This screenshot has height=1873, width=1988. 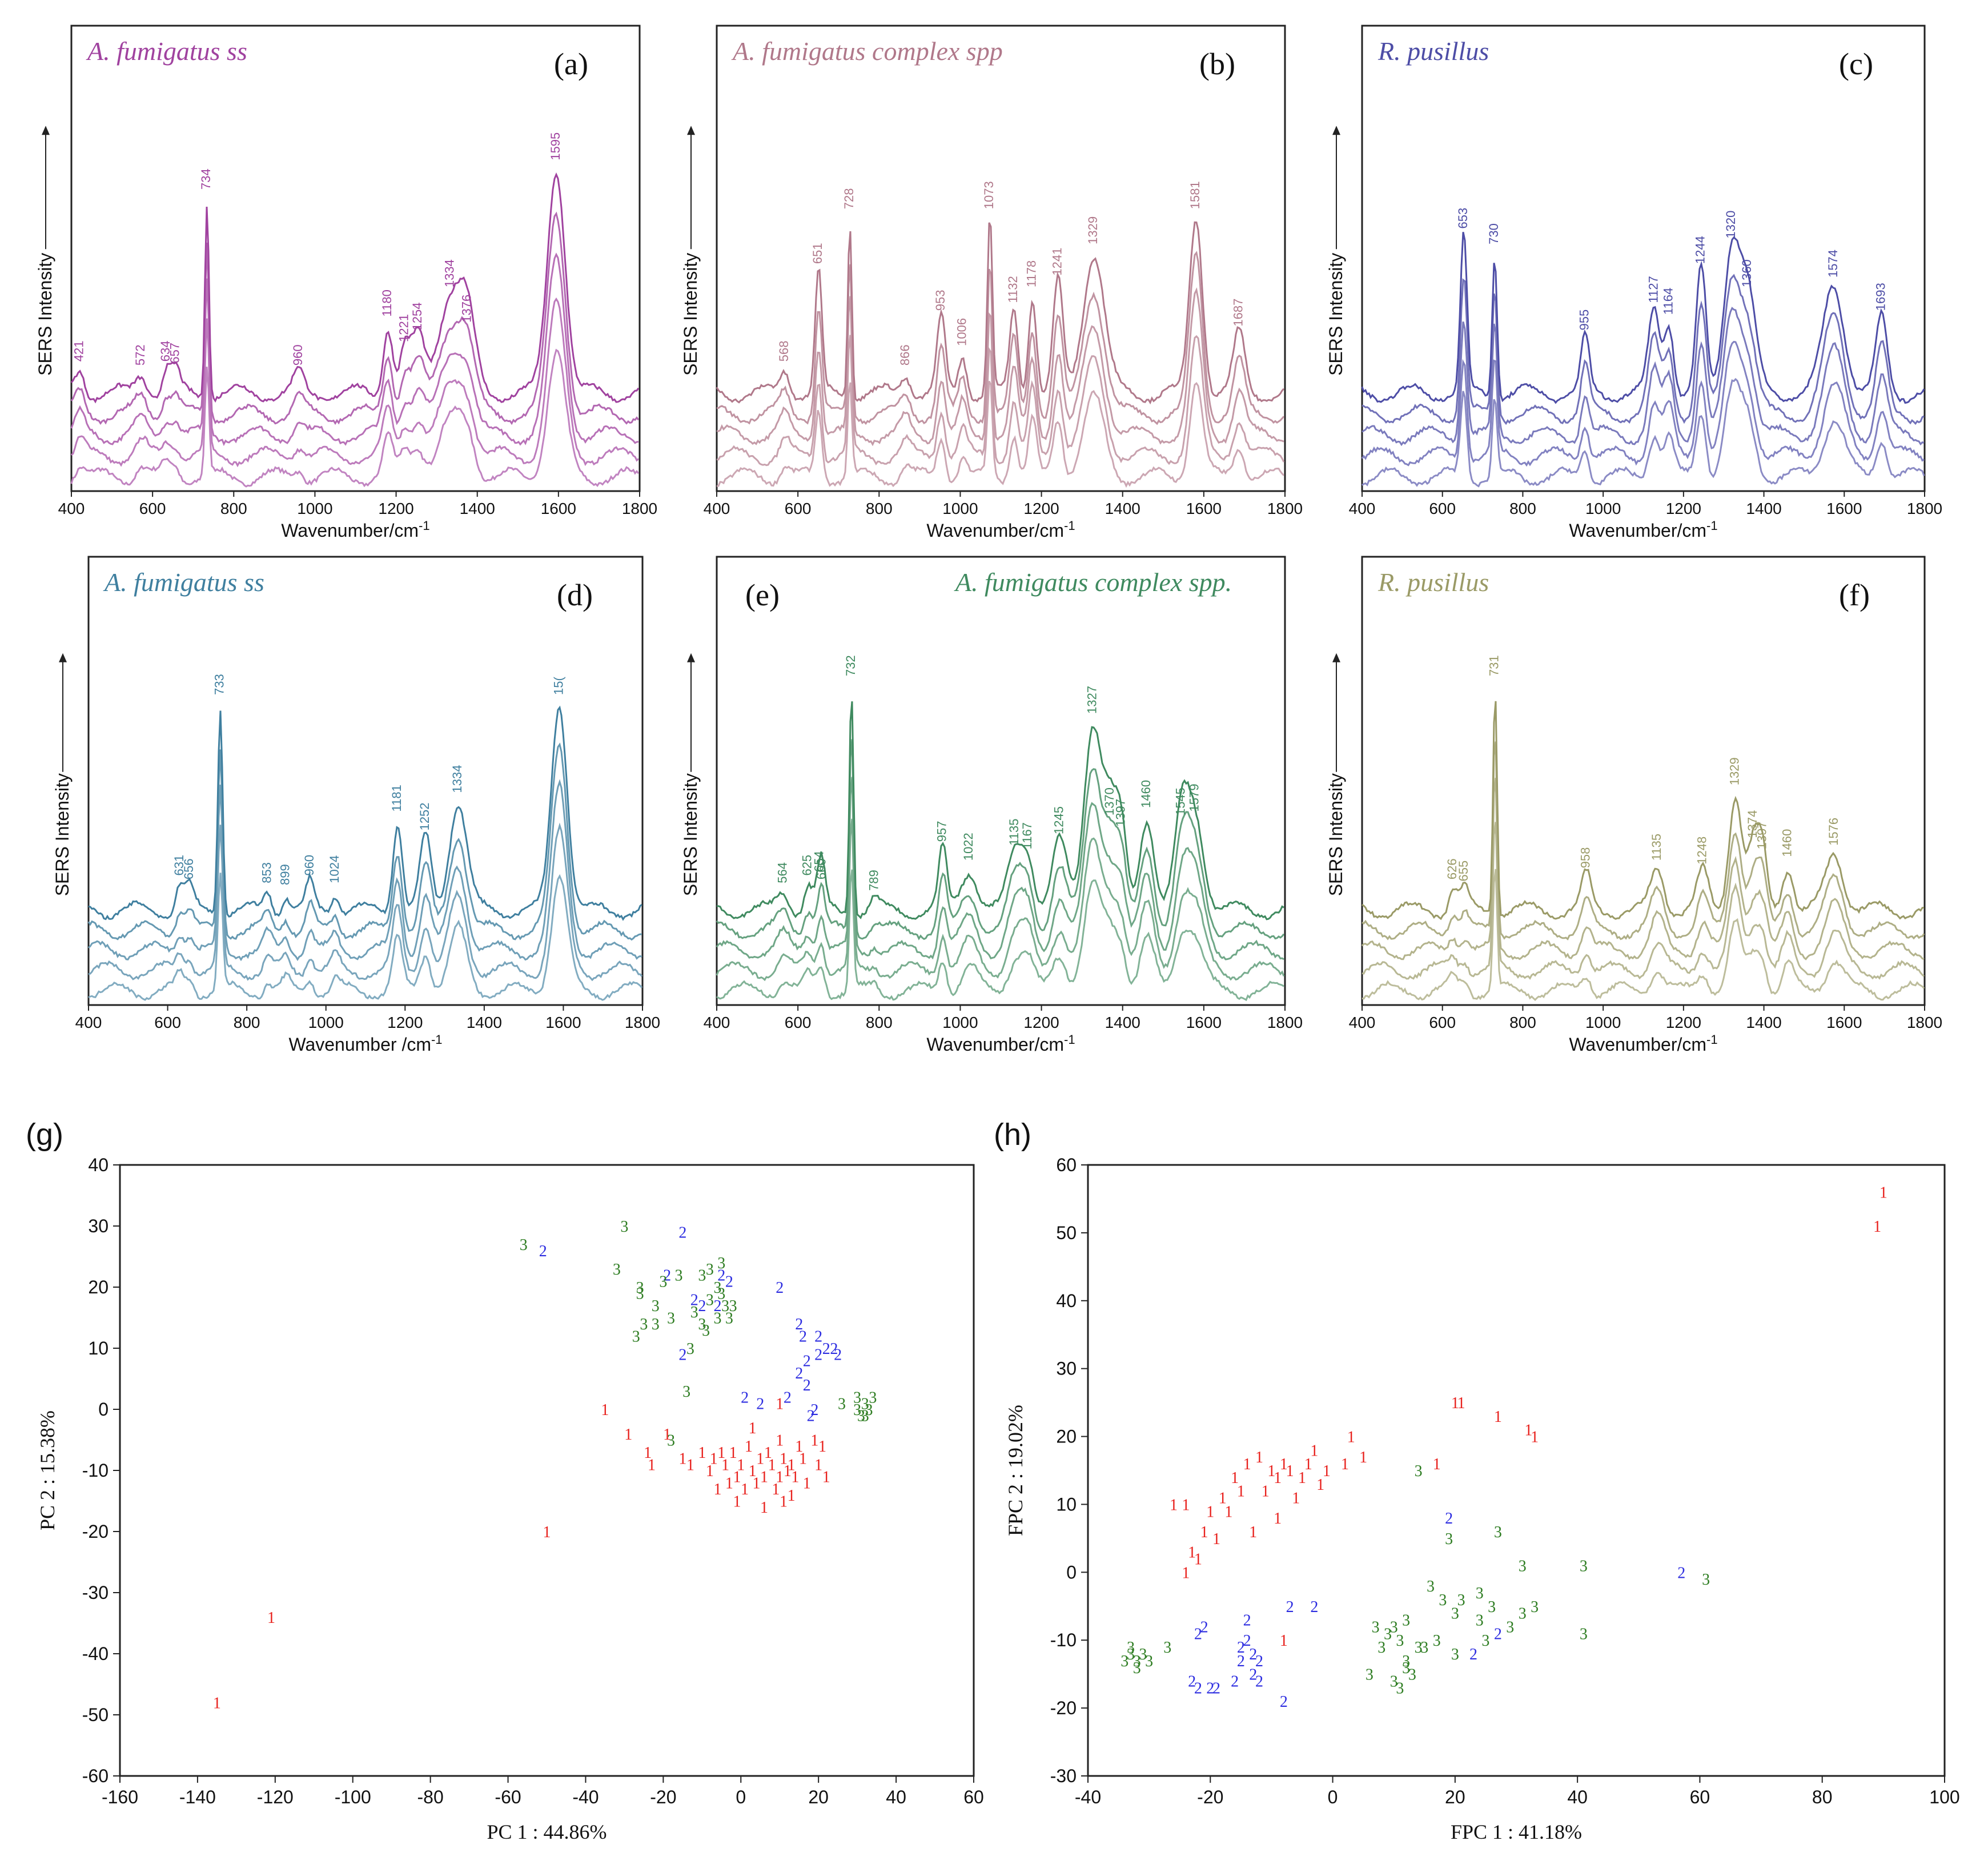 I want to click on x-tick-label-d: 1000, so click(x=326, y=1022).